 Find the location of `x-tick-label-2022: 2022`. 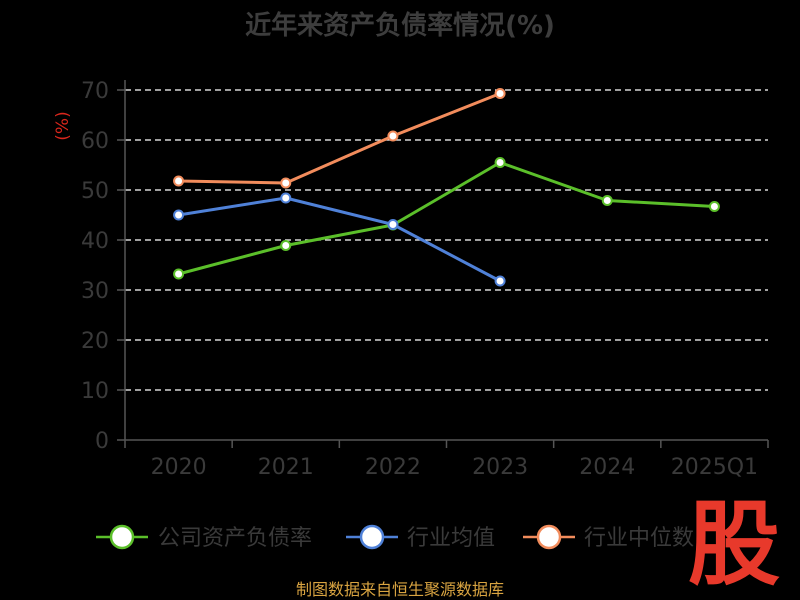

x-tick-label-2022: 2022 is located at coordinates (393, 467).